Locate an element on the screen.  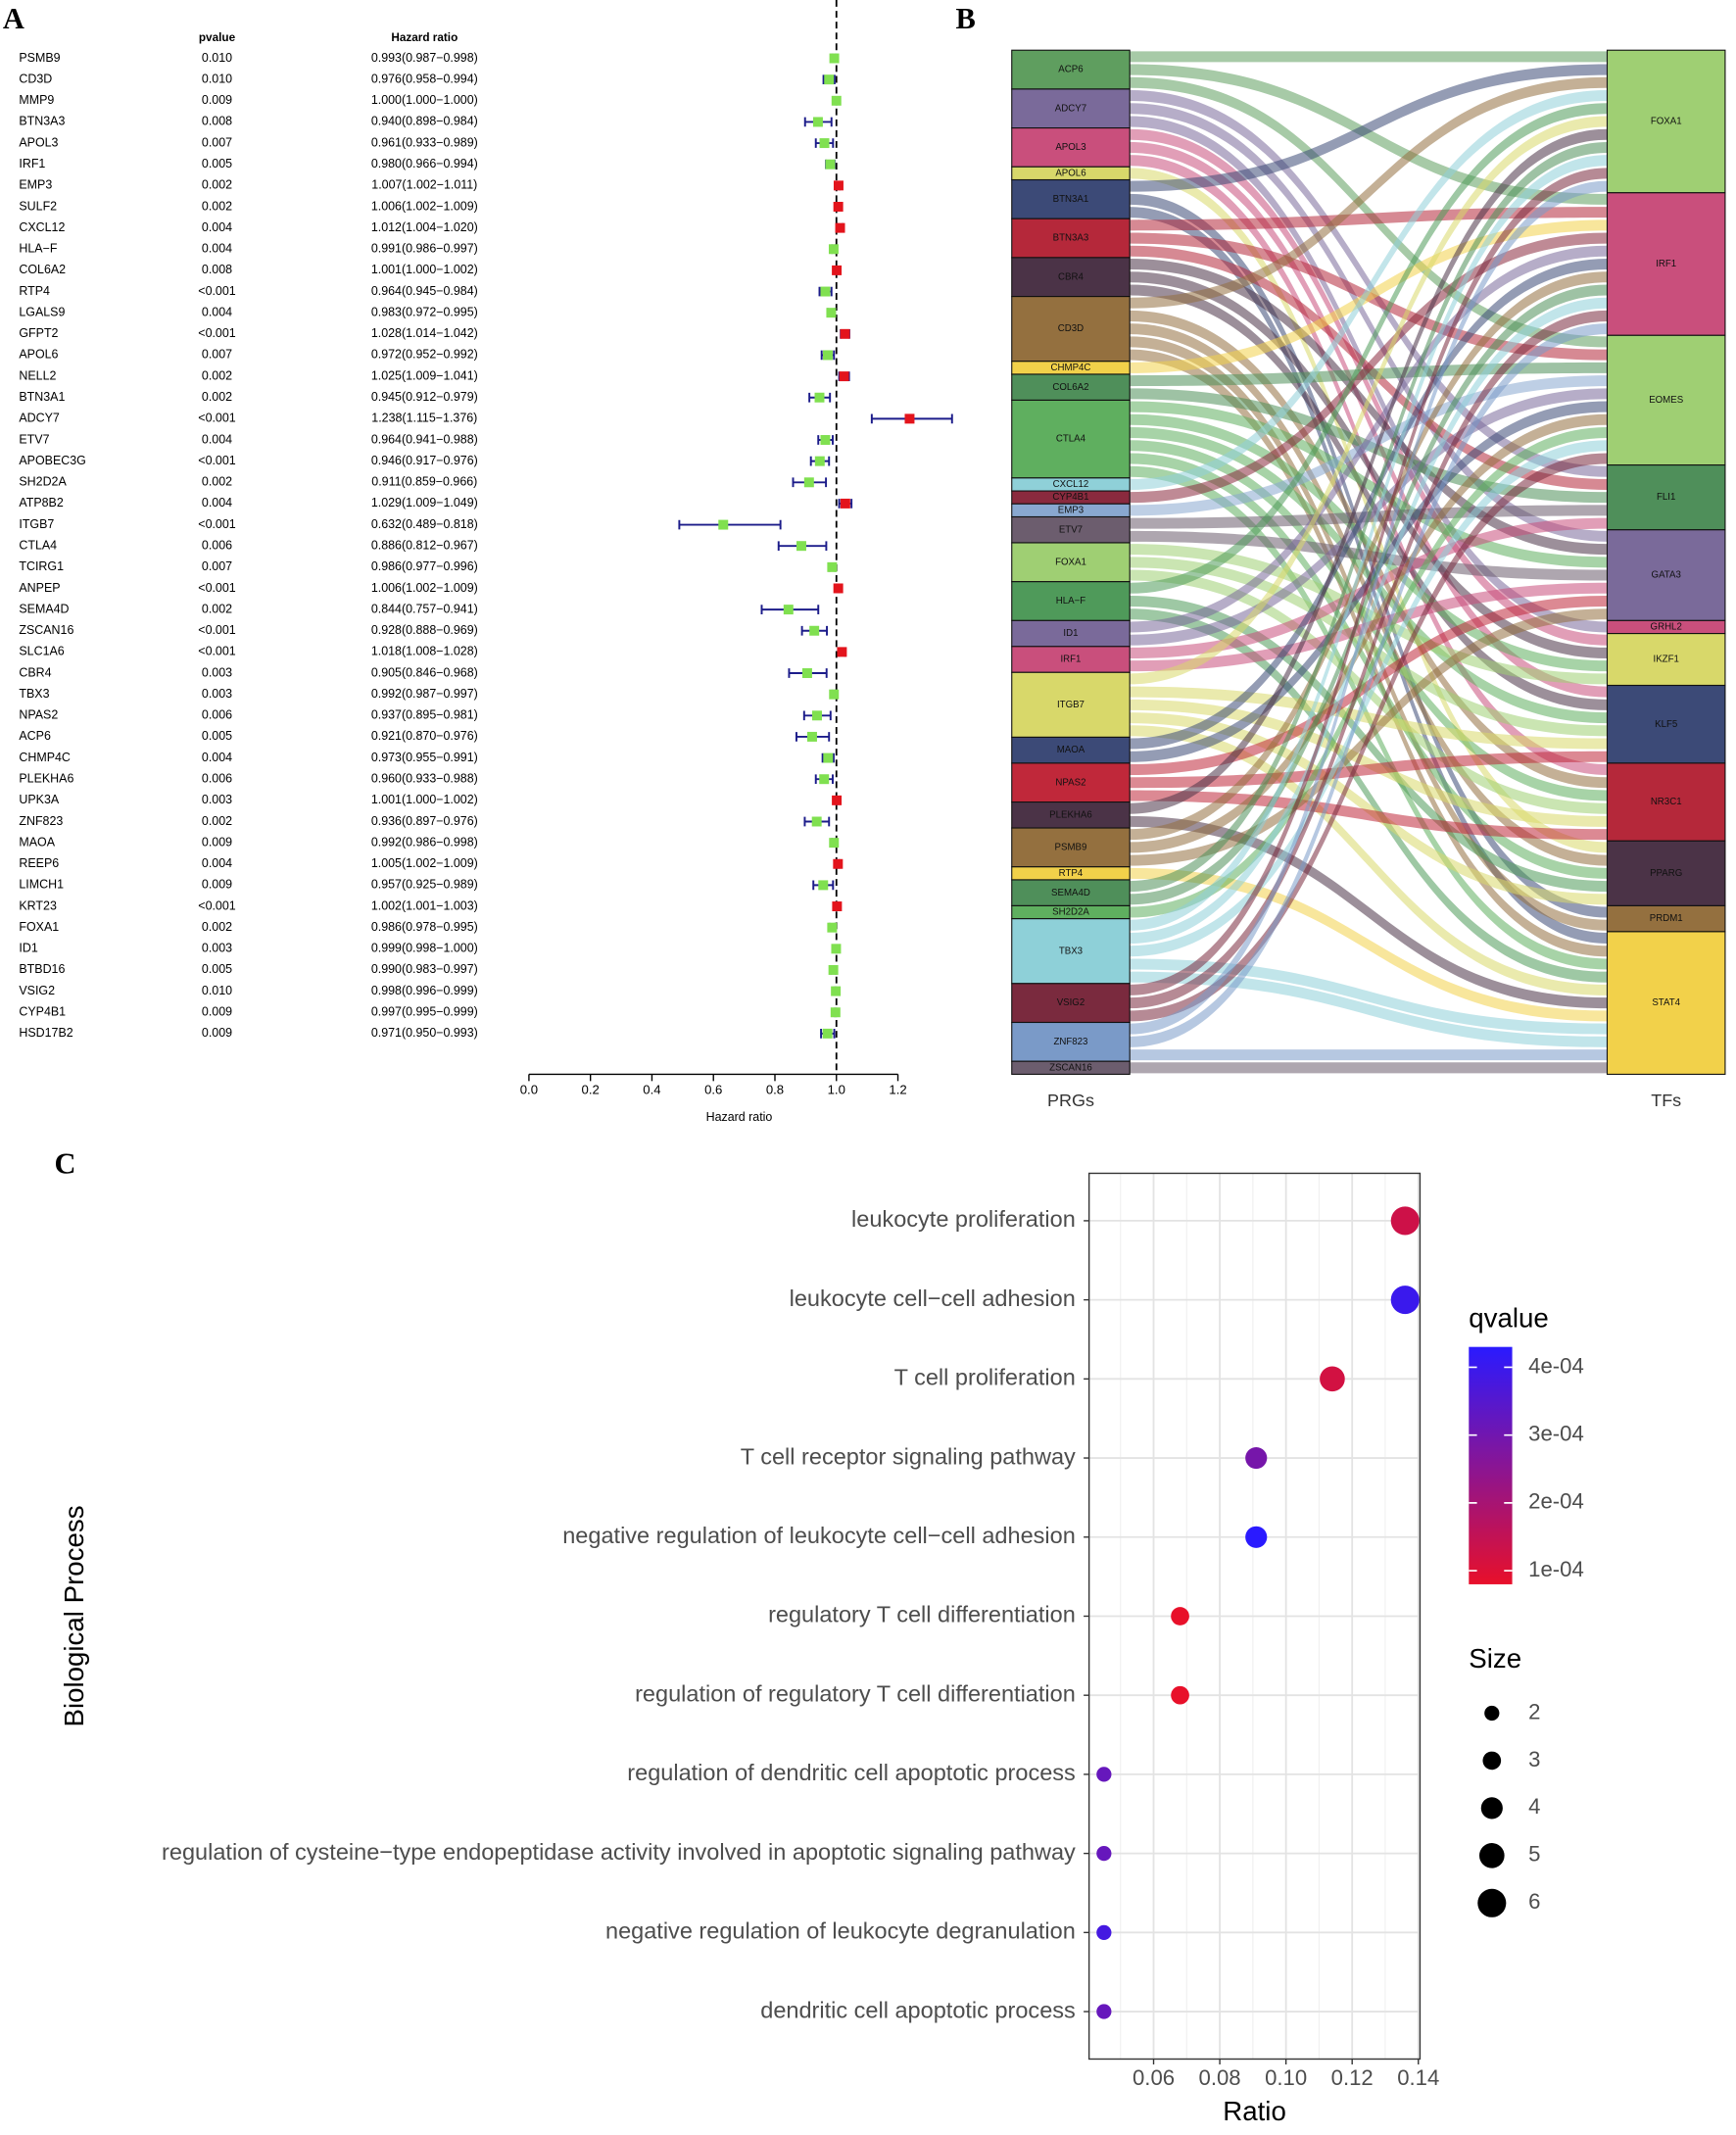
size-key is located at coordinates (1492, 1808).